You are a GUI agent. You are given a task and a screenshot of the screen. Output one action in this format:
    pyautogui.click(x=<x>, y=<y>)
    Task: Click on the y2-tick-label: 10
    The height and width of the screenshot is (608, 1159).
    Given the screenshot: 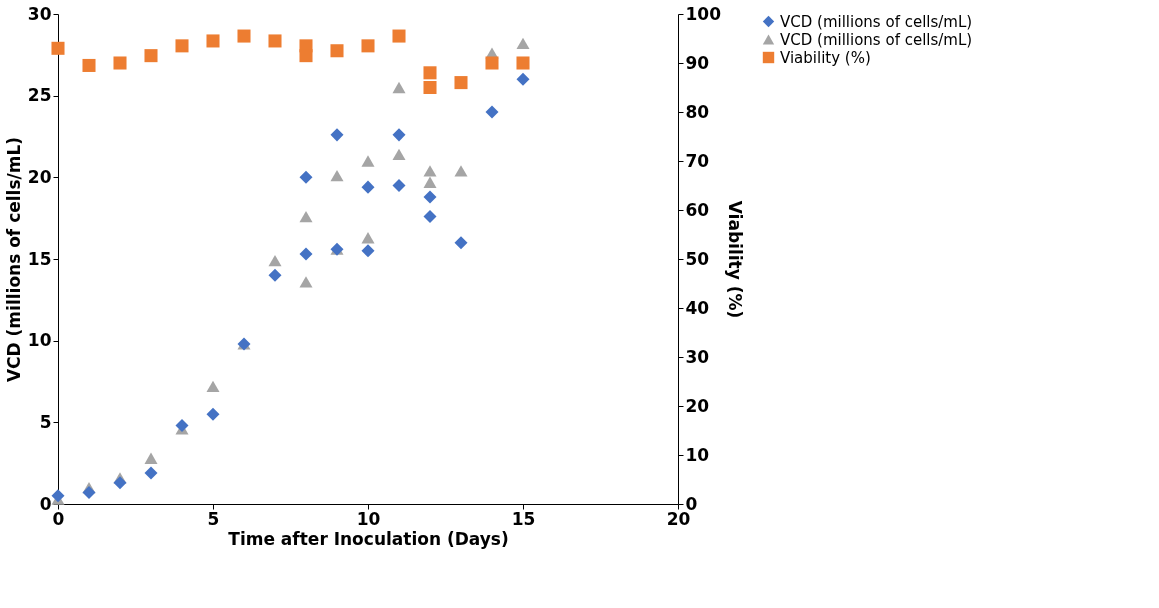 What is the action you would take?
    pyautogui.click(x=697, y=454)
    